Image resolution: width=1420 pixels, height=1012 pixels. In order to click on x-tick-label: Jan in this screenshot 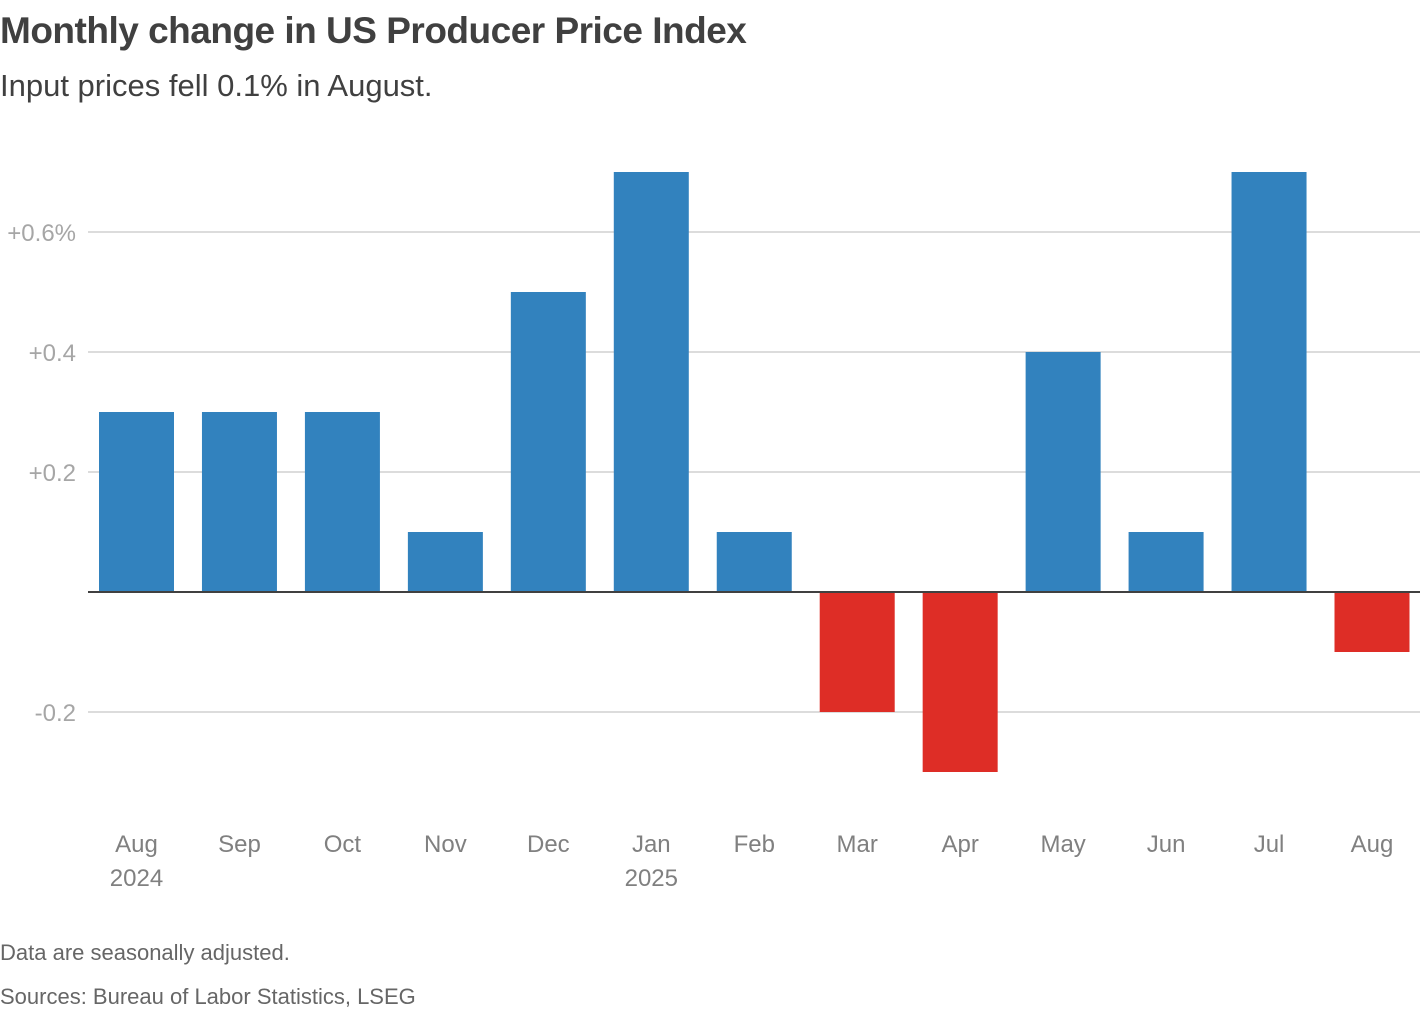, I will do `click(651, 844)`.